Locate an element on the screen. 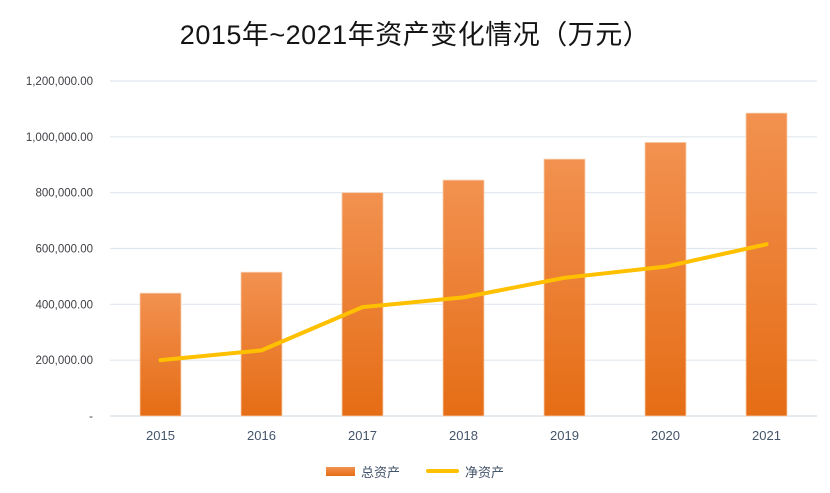 The image size is (830, 493). y-tick-label: 200,000.00 is located at coordinates (64, 361).